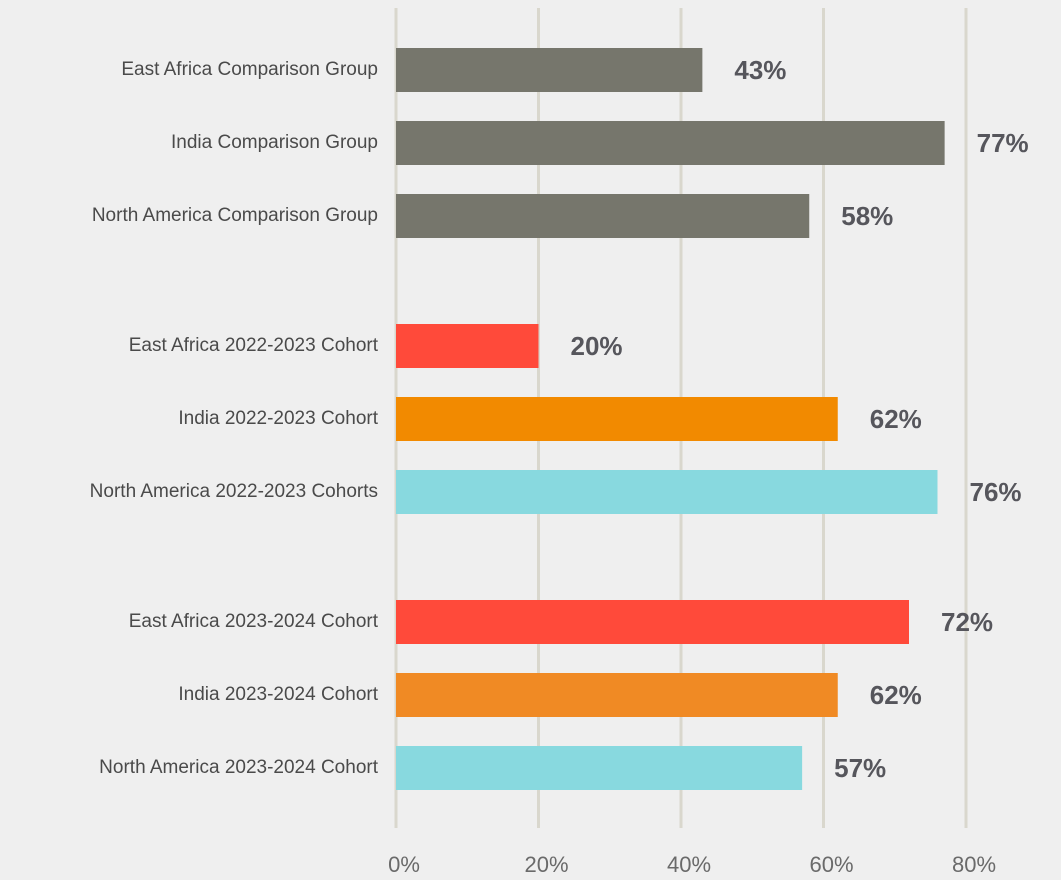 The height and width of the screenshot is (880, 1061). I want to click on category-label: India 2023-2024 Cohort, so click(278, 694).